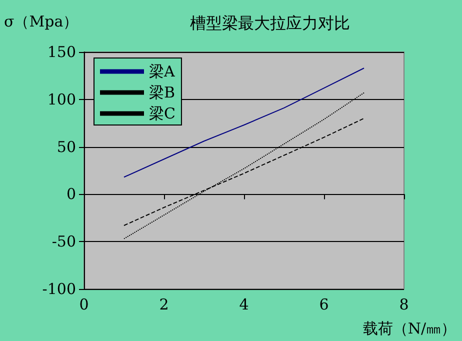 The image size is (462, 341). What do you see at coordinates (61, 99) in the screenshot?
I see `y-tick-label: 100` at bounding box center [61, 99].